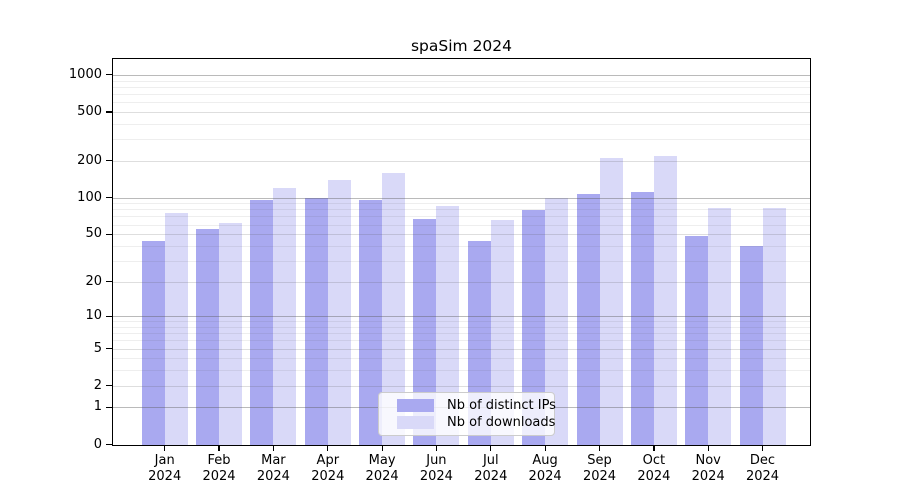  What do you see at coordinates (751, 345) in the screenshot?
I see `bar-ips-dec` at bounding box center [751, 345].